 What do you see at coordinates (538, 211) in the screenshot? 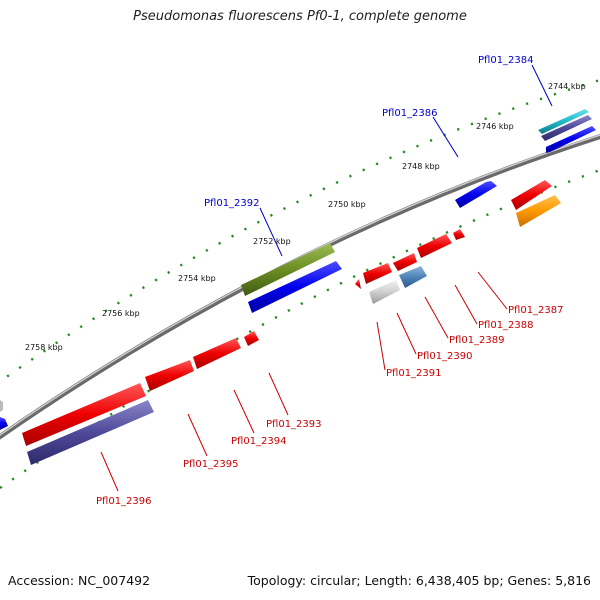
I see `gene-block-2387b` at bounding box center [538, 211].